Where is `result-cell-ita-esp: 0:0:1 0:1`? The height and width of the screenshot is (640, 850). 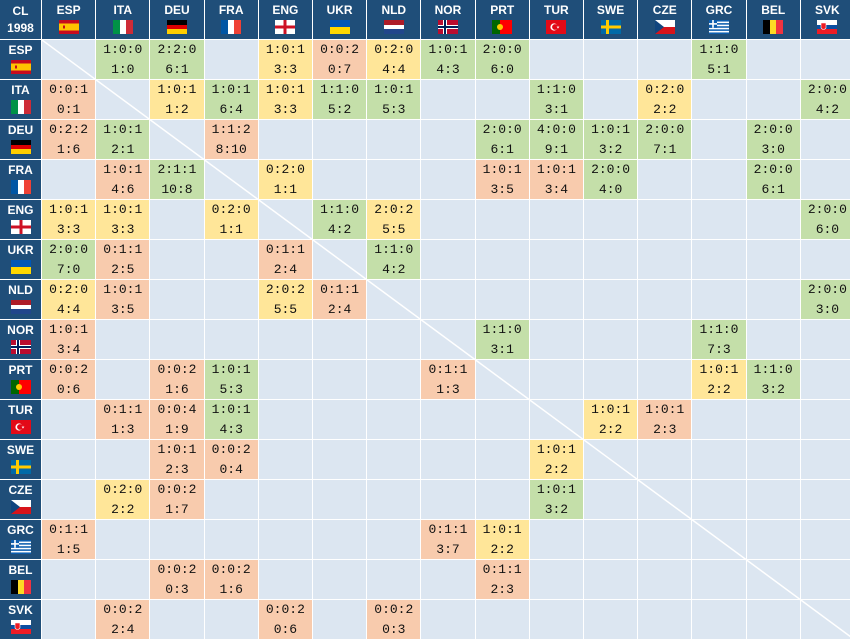 result-cell-ita-esp: 0:0:1 0:1 is located at coordinates (69, 100).